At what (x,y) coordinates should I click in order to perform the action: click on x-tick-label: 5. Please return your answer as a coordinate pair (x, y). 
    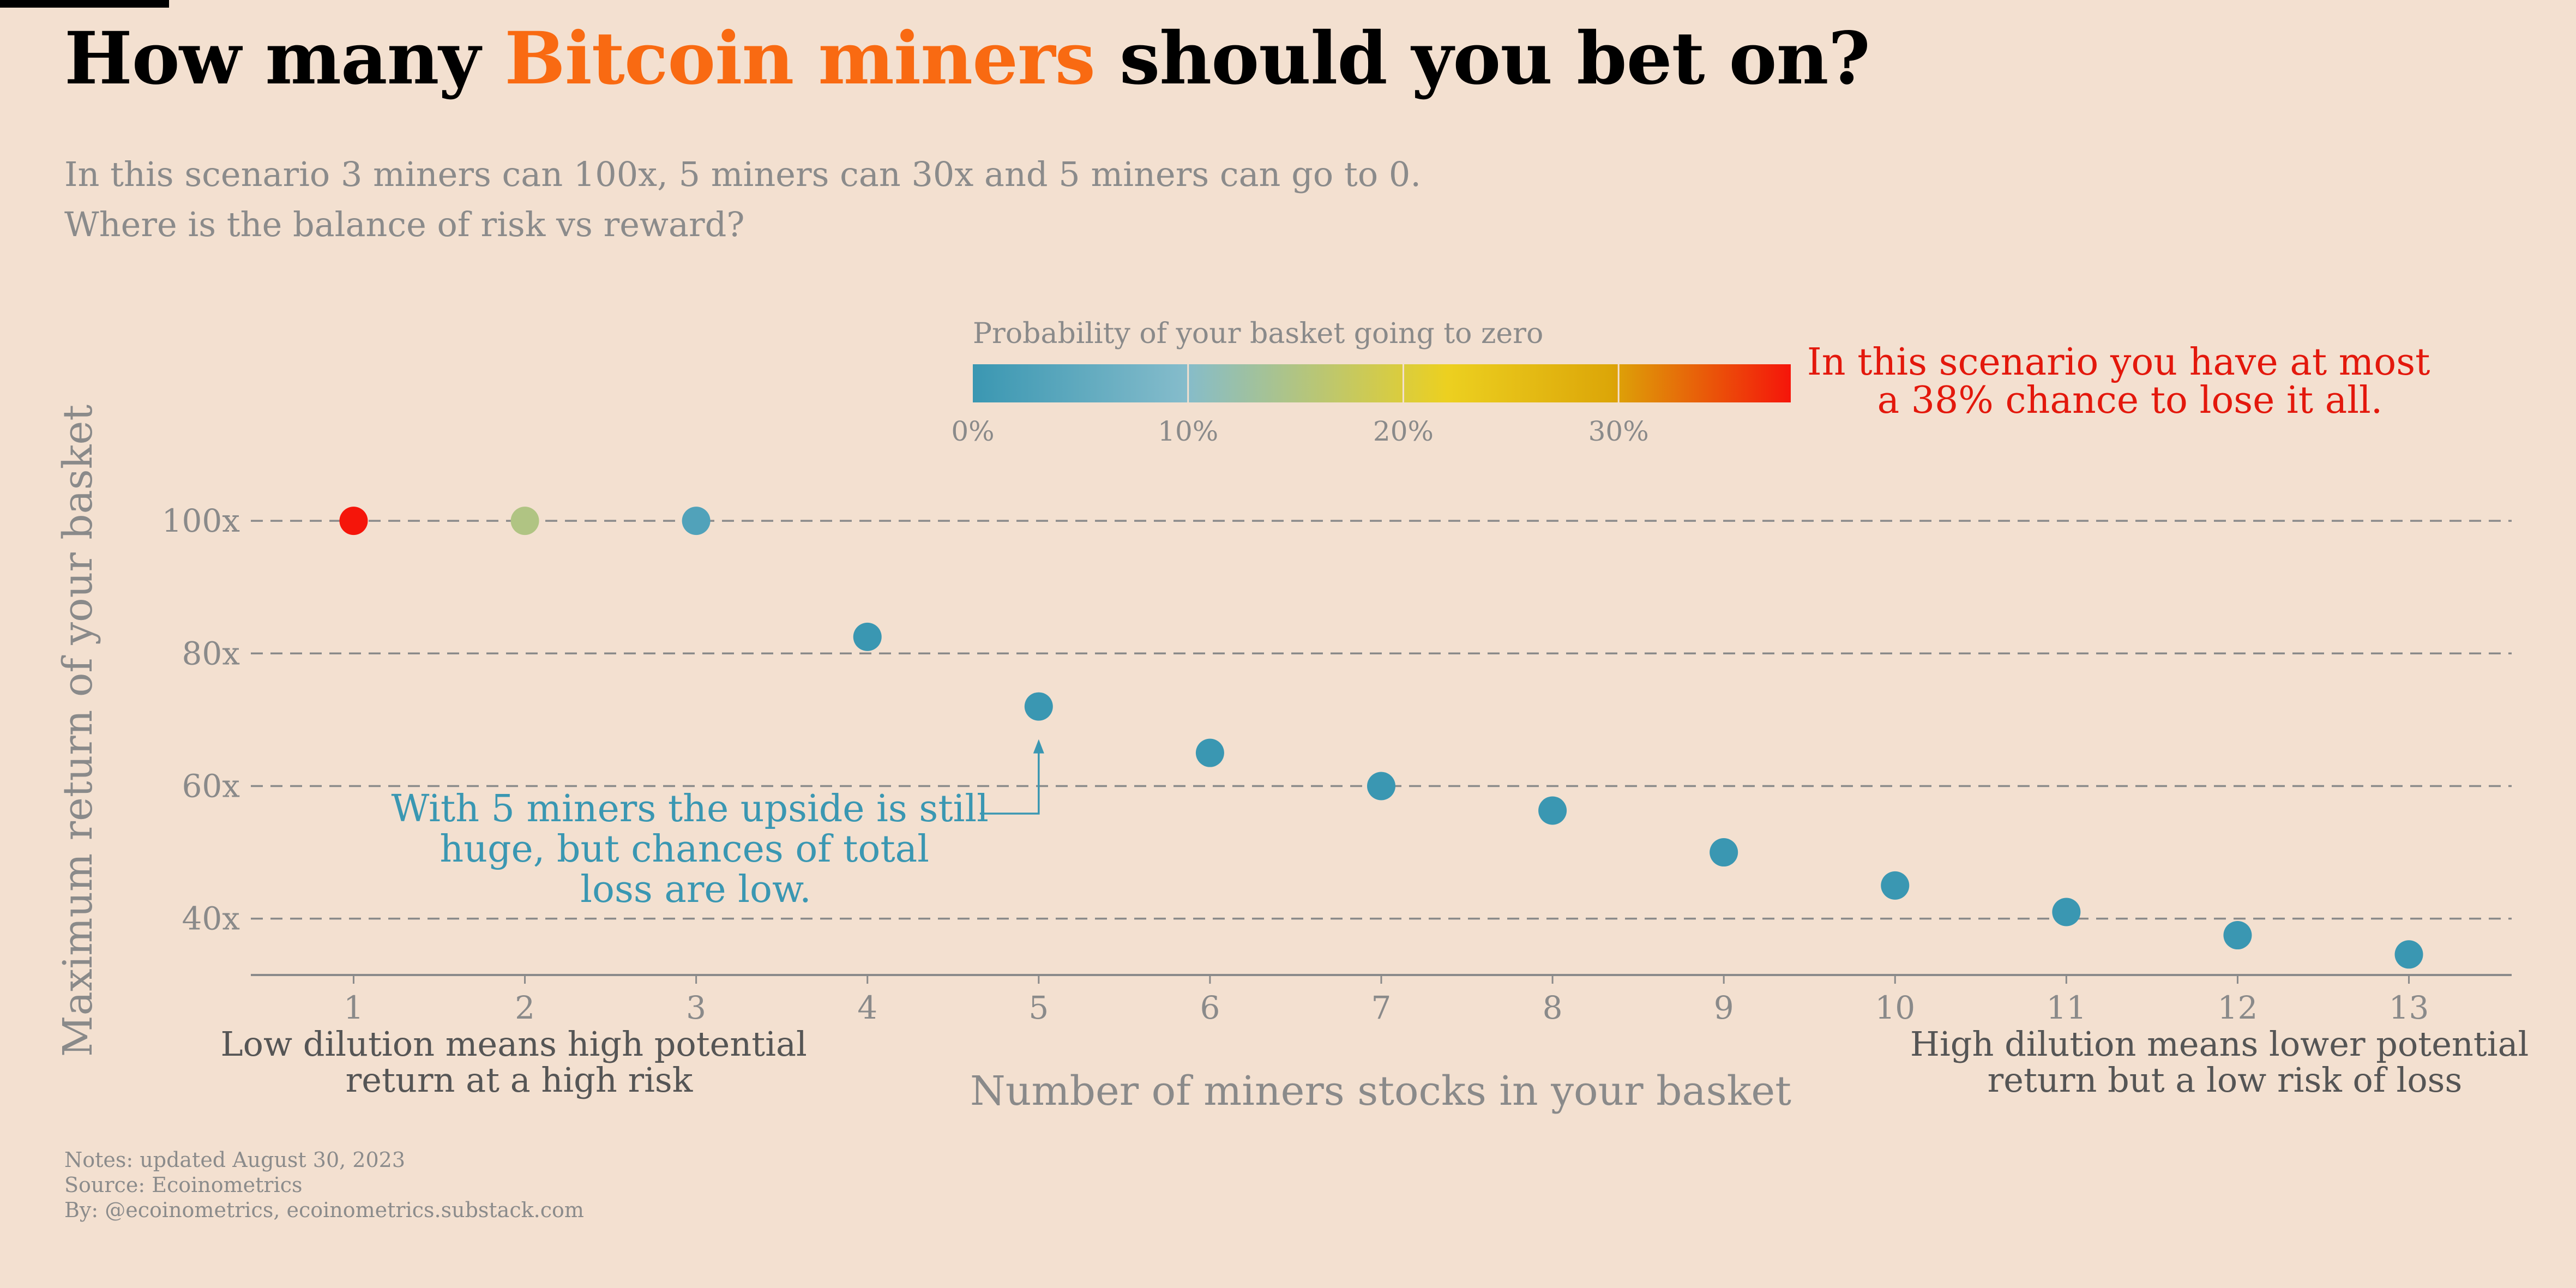
    Looking at the image, I should click on (1038, 1007).